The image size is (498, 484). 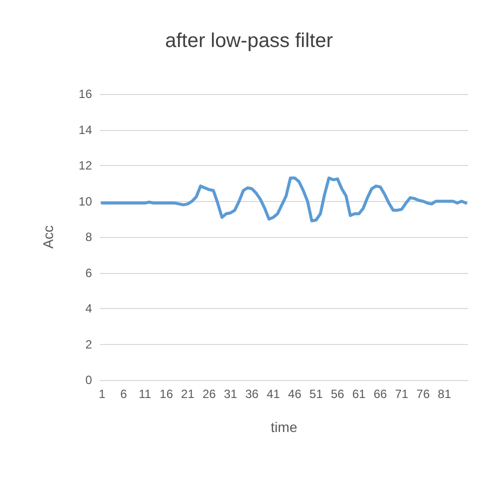 I want to click on y-tick-label: 2, so click(x=88, y=344).